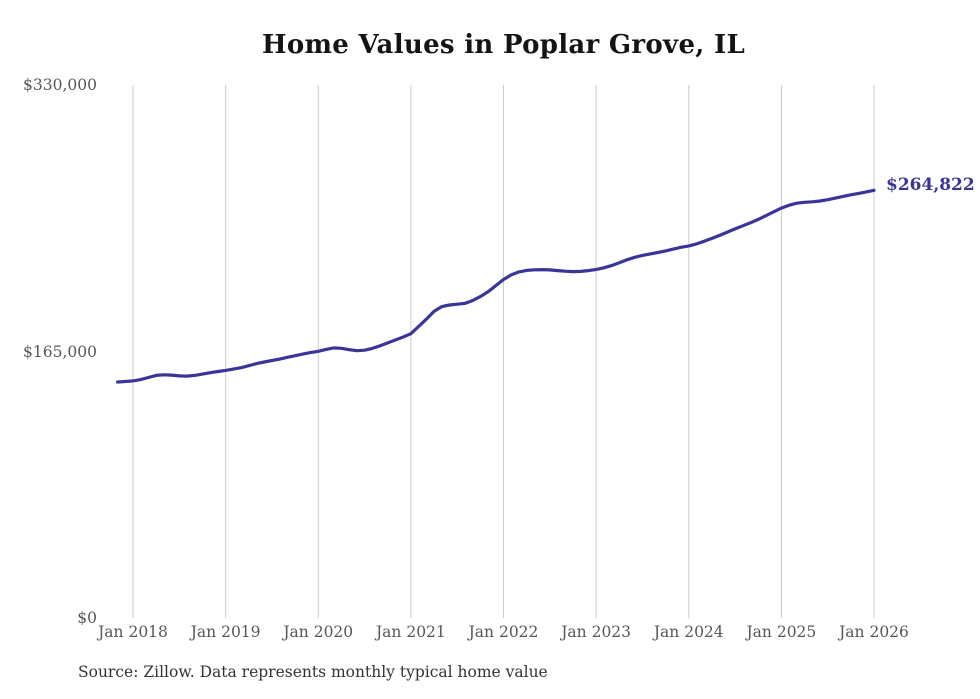  Describe the element at coordinates (133, 632) in the screenshot. I see `x-axis-label: Jan 2018` at that location.